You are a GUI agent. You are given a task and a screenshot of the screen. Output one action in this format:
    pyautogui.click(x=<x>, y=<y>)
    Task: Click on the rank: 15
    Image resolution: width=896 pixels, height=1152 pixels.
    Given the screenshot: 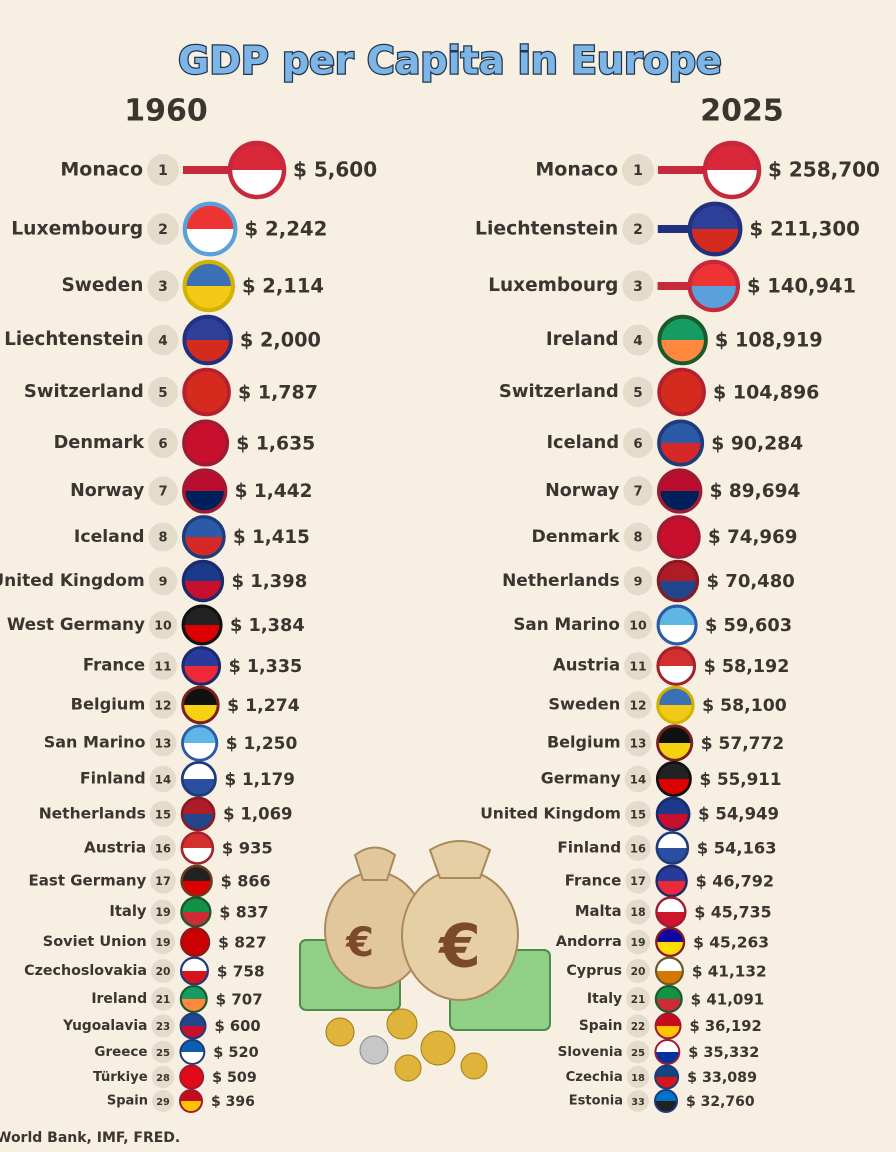 What is the action you would take?
    pyautogui.click(x=163, y=815)
    